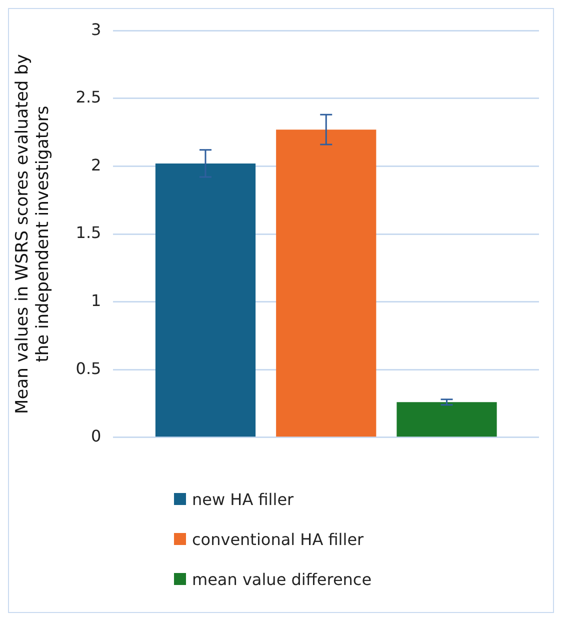  What do you see at coordinates (278, 539) in the screenshot?
I see `legend-label: conventional HA filler` at bounding box center [278, 539].